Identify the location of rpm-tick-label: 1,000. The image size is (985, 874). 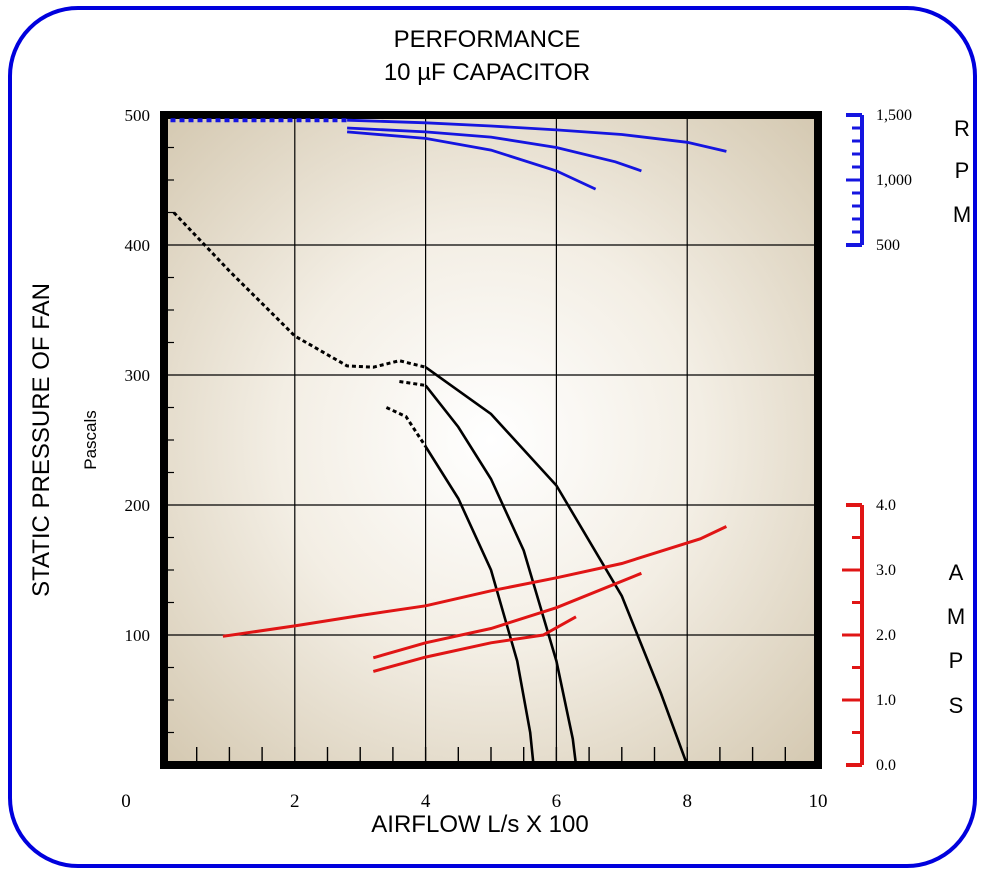
(894, 180).